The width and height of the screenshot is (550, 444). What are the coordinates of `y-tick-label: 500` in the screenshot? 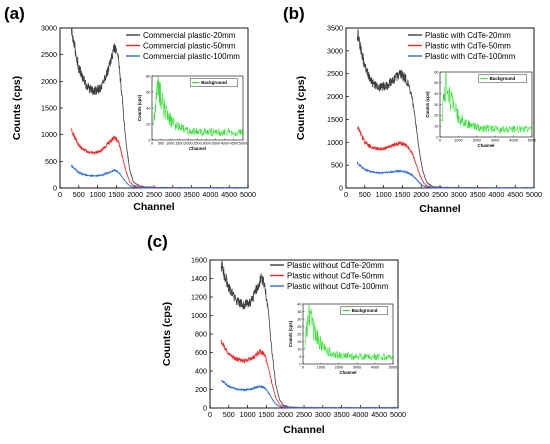 It's located at (337, 165).